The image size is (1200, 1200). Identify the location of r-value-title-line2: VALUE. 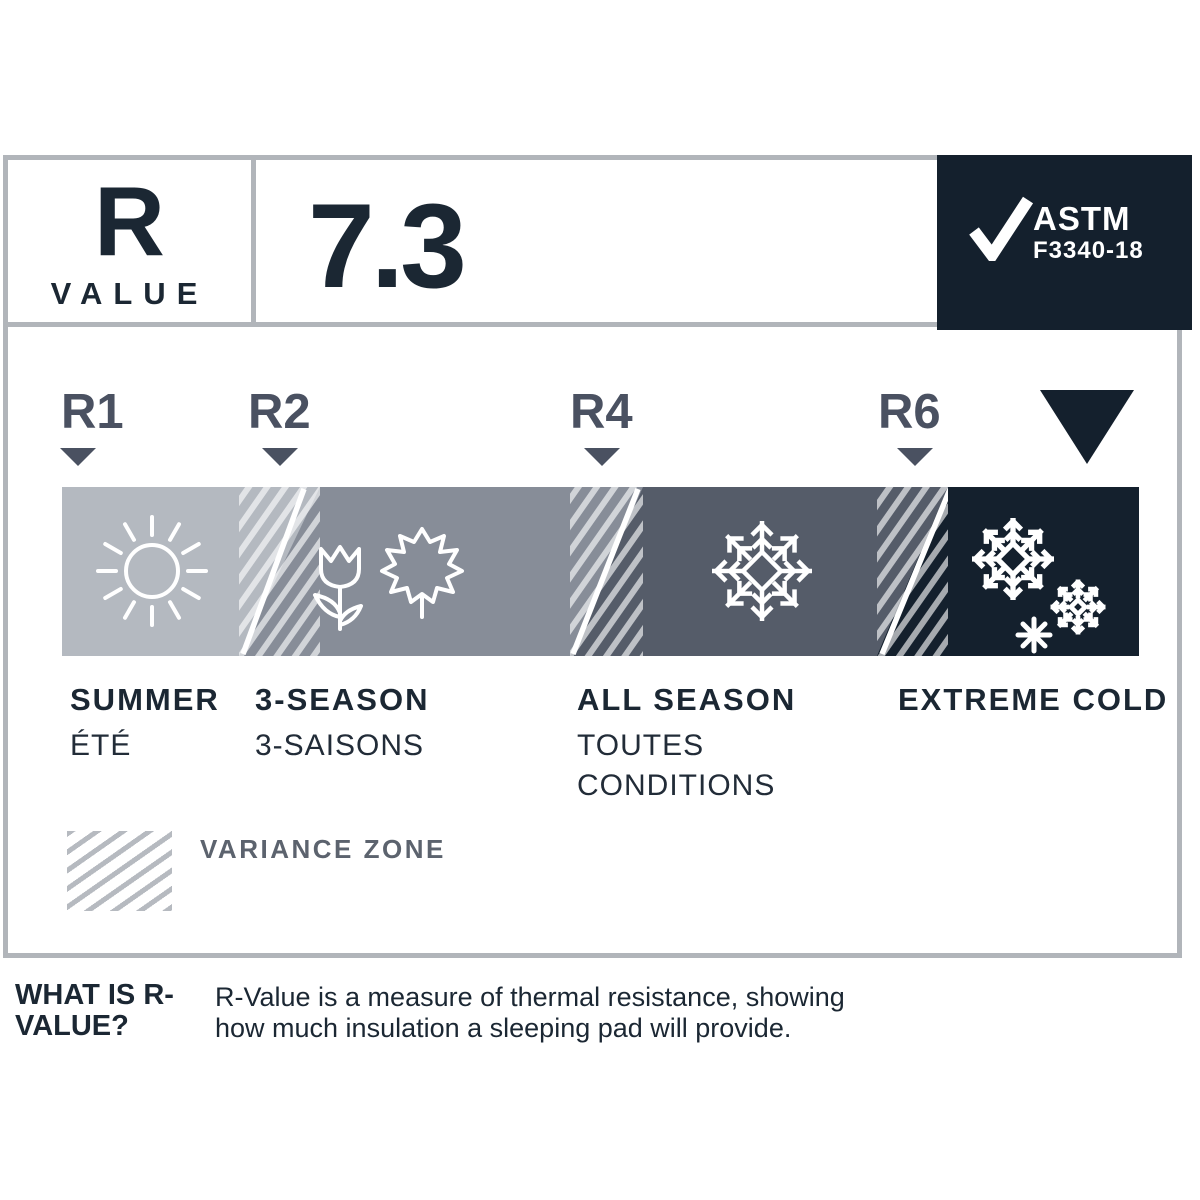
(129, 293).